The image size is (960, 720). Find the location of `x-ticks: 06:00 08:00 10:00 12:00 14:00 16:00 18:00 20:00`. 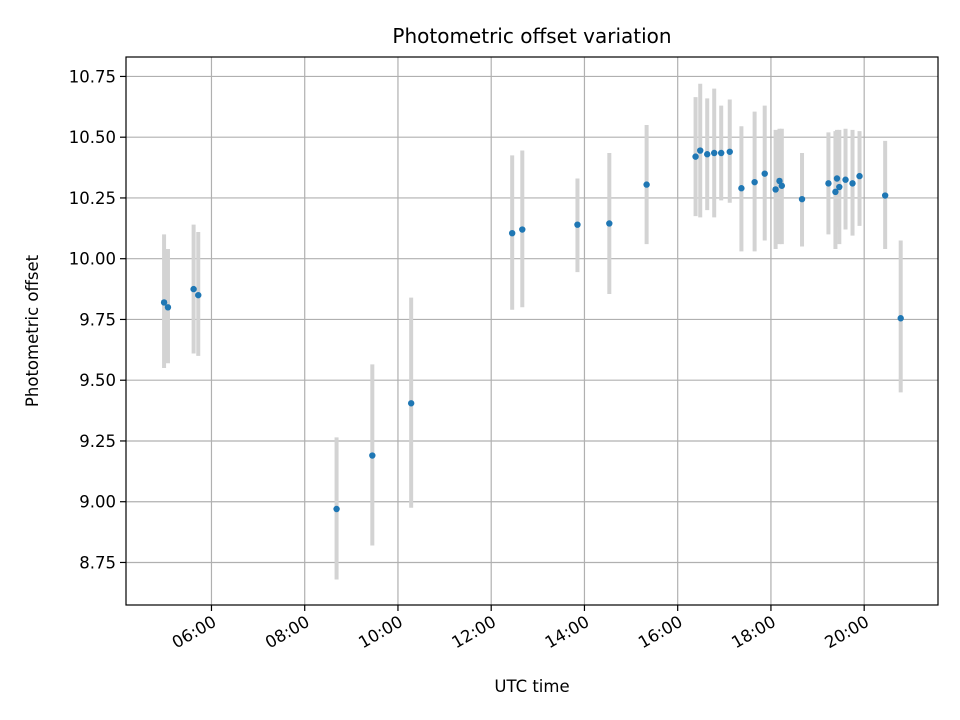

x-ticks: 06:00 08:00 10:00 12:00 14:00 16:00 18:00 20:00 is located at coordinates (520, 628).